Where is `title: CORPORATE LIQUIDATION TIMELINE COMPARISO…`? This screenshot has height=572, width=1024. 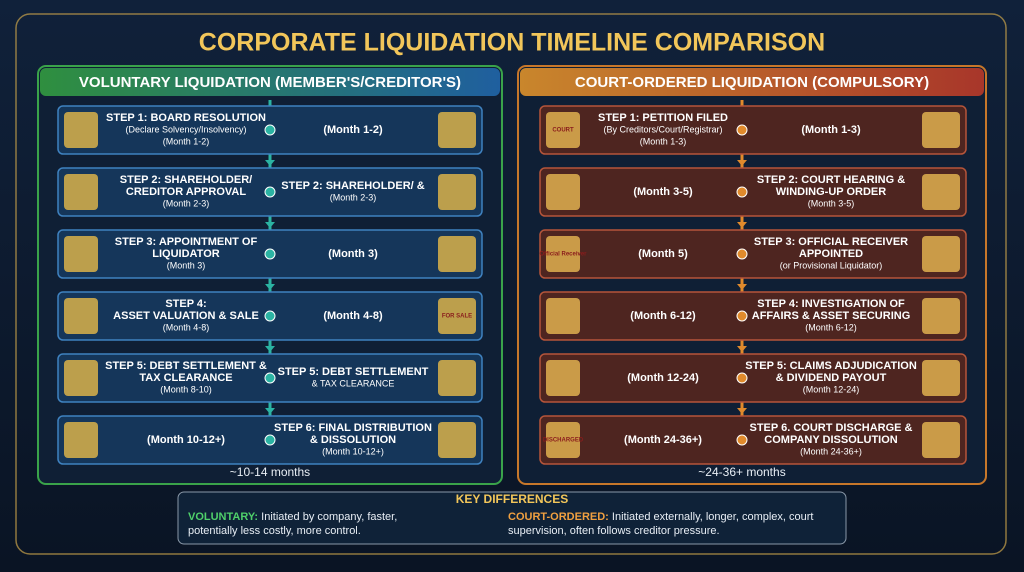
title: CORPORATE LIQUIDATION TIMELINE COMPARISO… is located at coordinates (512, 43).